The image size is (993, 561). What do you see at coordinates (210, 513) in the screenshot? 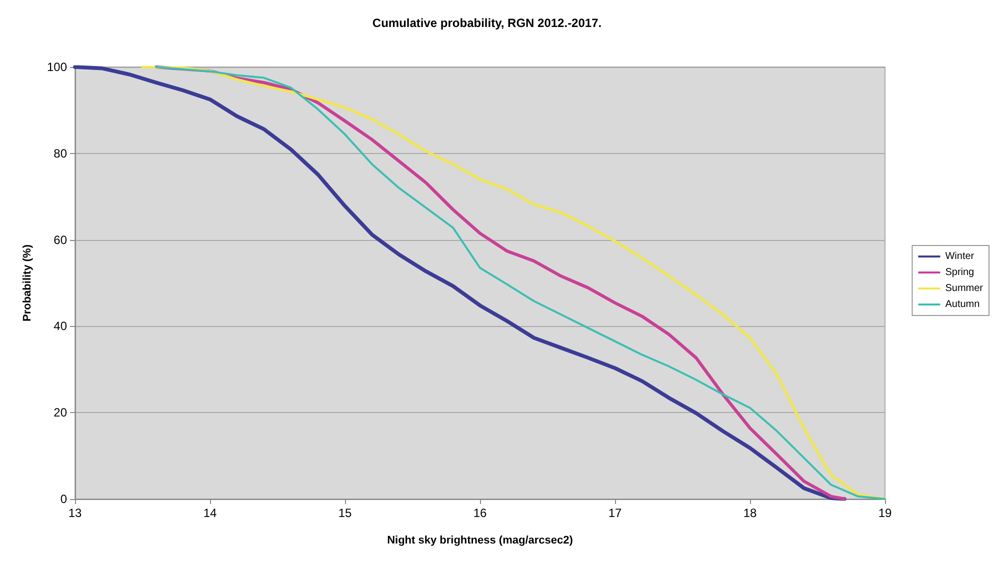
I see `x-tick-label: 14` at bounding box center [210, 513].